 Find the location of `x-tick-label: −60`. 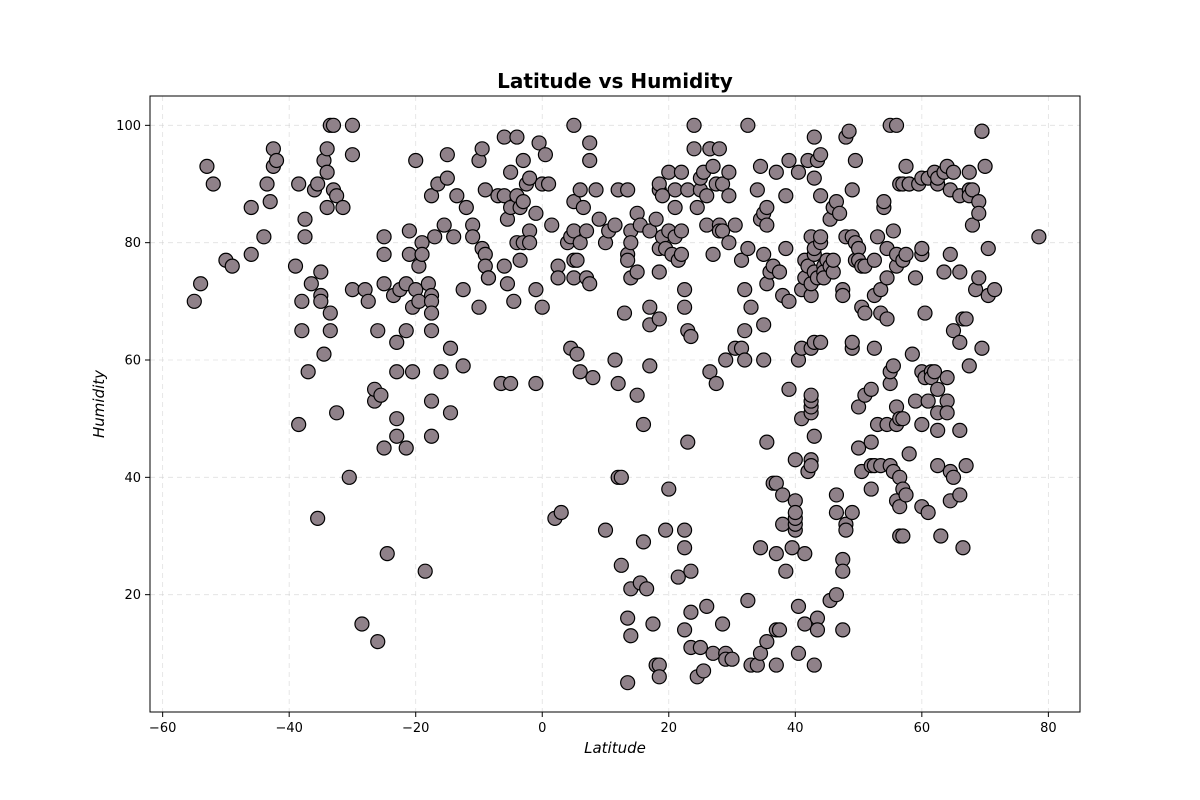

x-tick-label: −60 is located at coordinates (162, 728).